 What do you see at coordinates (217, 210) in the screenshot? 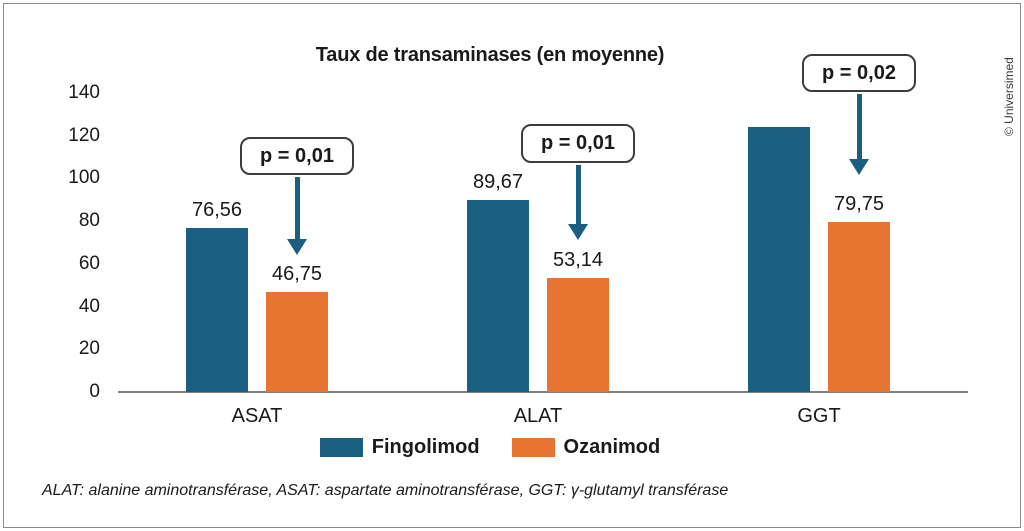
I see `value-label-fingolimod-asat: 76,56` at bounding box center [217, 210].